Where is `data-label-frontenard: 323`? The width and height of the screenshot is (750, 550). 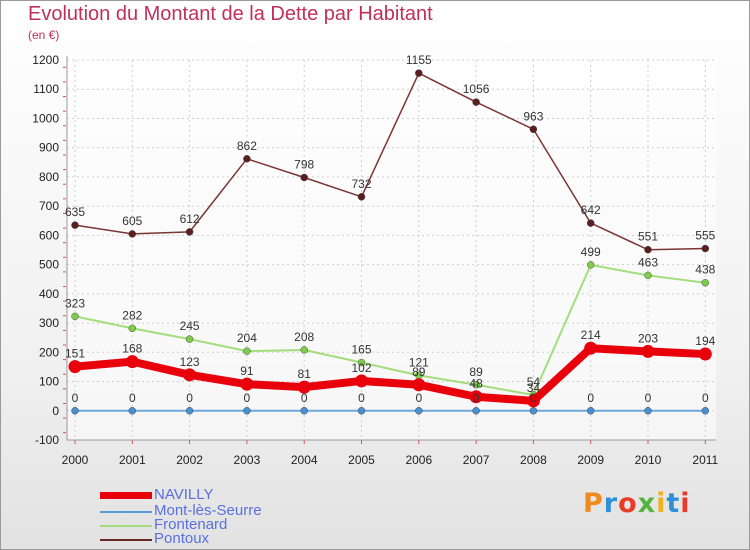 data-label-frontenard: 323 is located at coordinates (75, 303).